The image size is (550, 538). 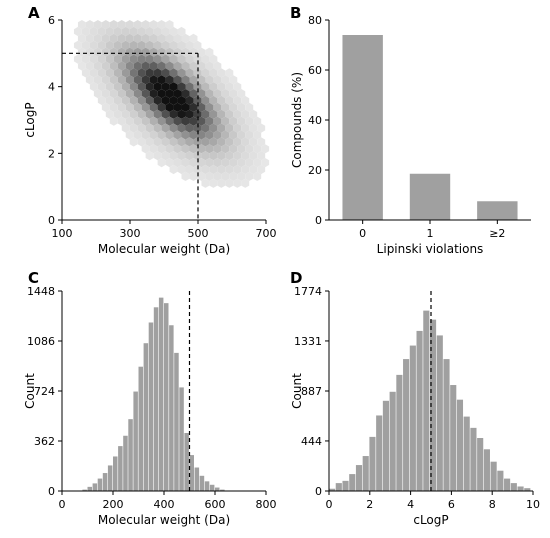 What do you see at coordinates (44, 391) in the screenshot?
I see `panel-c-y-tick-label: 724` at bounding box center [44, 391].